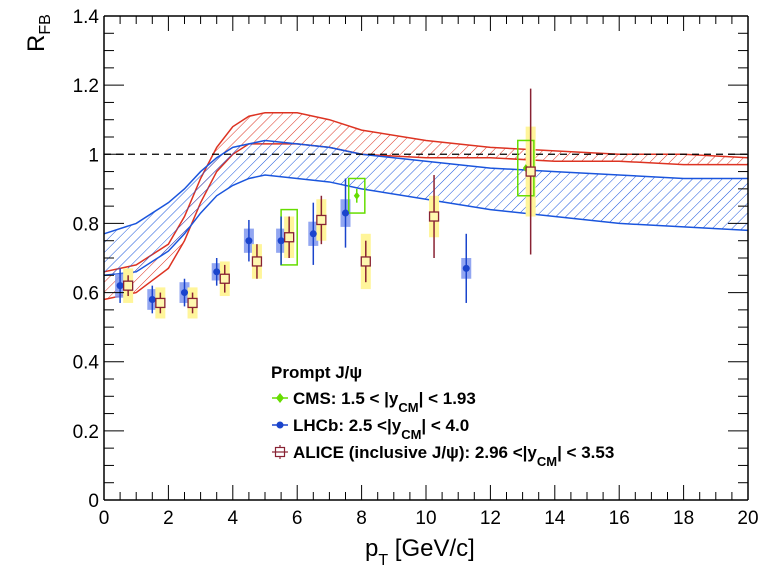  Describe the element at coordinates (431, 548) in the screenshot. I see `x-axis-title-rest: [GeV/c]` at that location.